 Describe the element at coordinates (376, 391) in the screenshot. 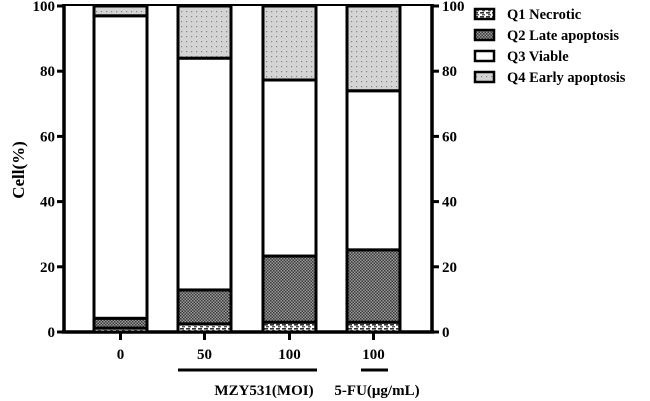

I see `group-label-5fu: 5-FU(μg/mL)` at that location.